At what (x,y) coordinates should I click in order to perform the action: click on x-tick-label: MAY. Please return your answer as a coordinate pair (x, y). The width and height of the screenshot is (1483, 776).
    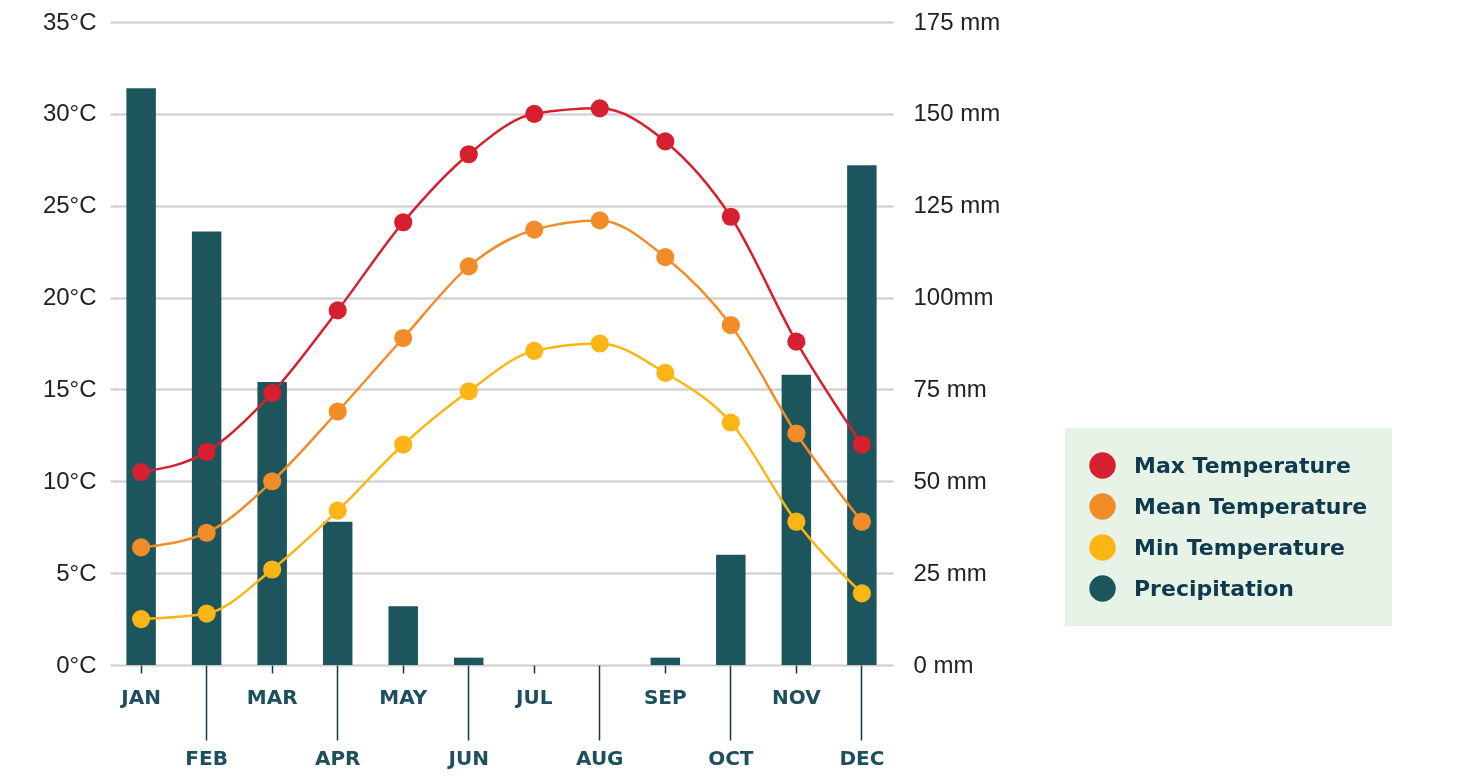
    Looking at the image, I should click on (403, 696).